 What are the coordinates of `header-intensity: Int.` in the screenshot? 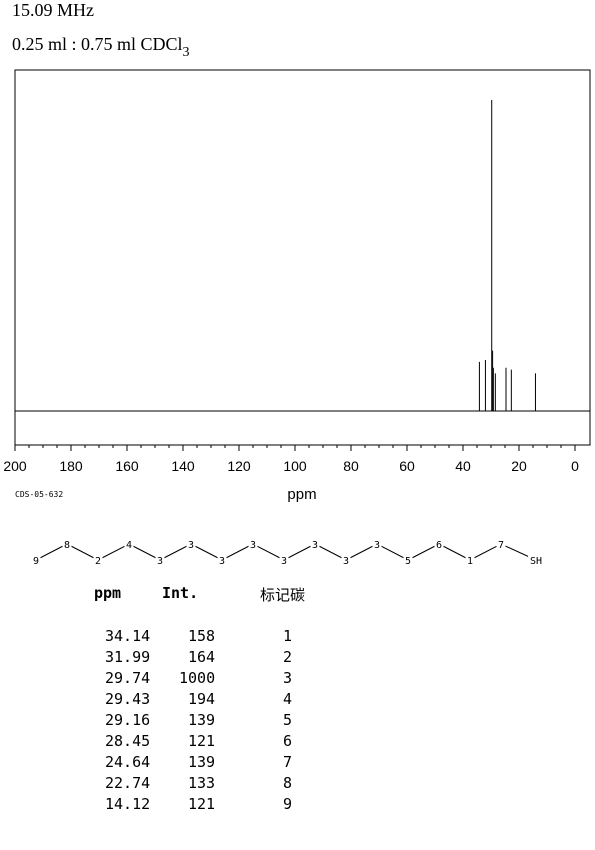 It's located at (180, 593).